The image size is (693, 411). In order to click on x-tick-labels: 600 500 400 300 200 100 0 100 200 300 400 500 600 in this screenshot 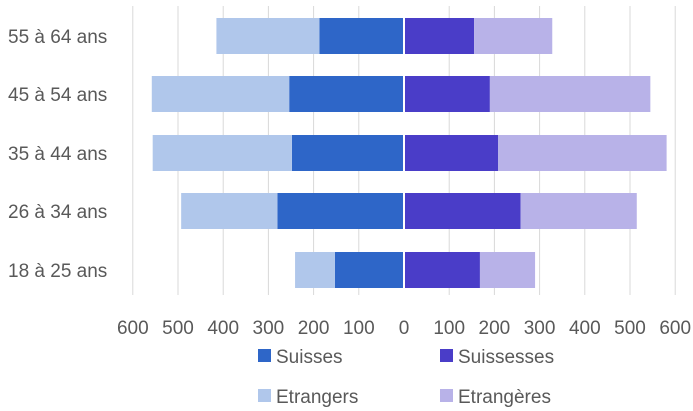, I will do `click(404, 328)`.